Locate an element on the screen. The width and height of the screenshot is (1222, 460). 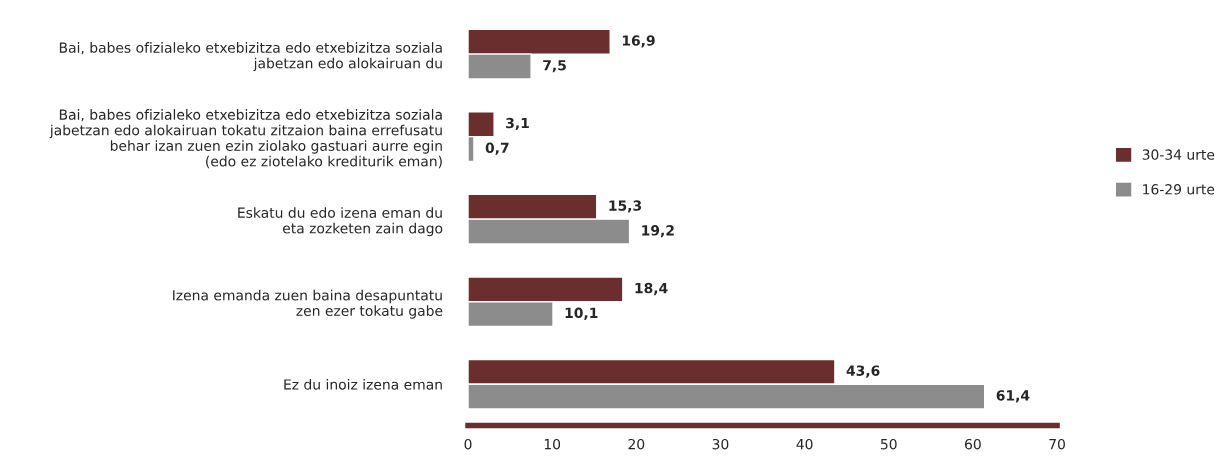
data-label: 15,3 is located at coordinates (625, 206).